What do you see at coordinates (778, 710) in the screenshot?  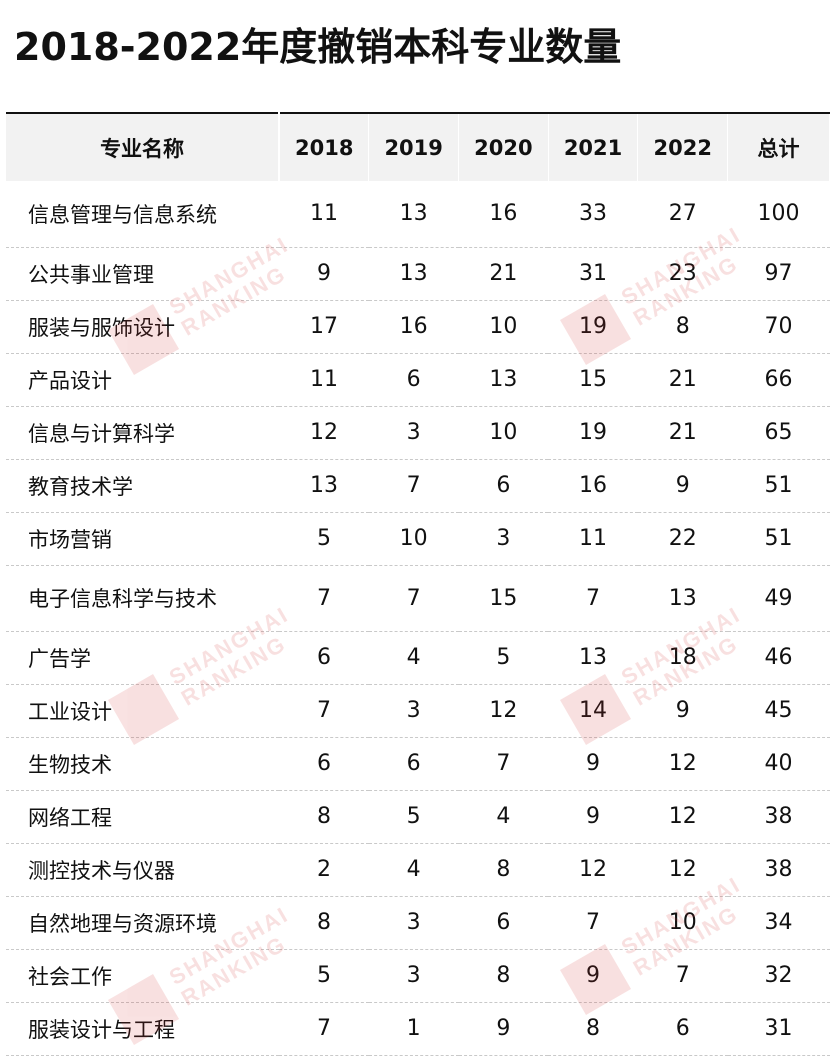 I see `cell-value: 45` at bounding box center [778, 710].